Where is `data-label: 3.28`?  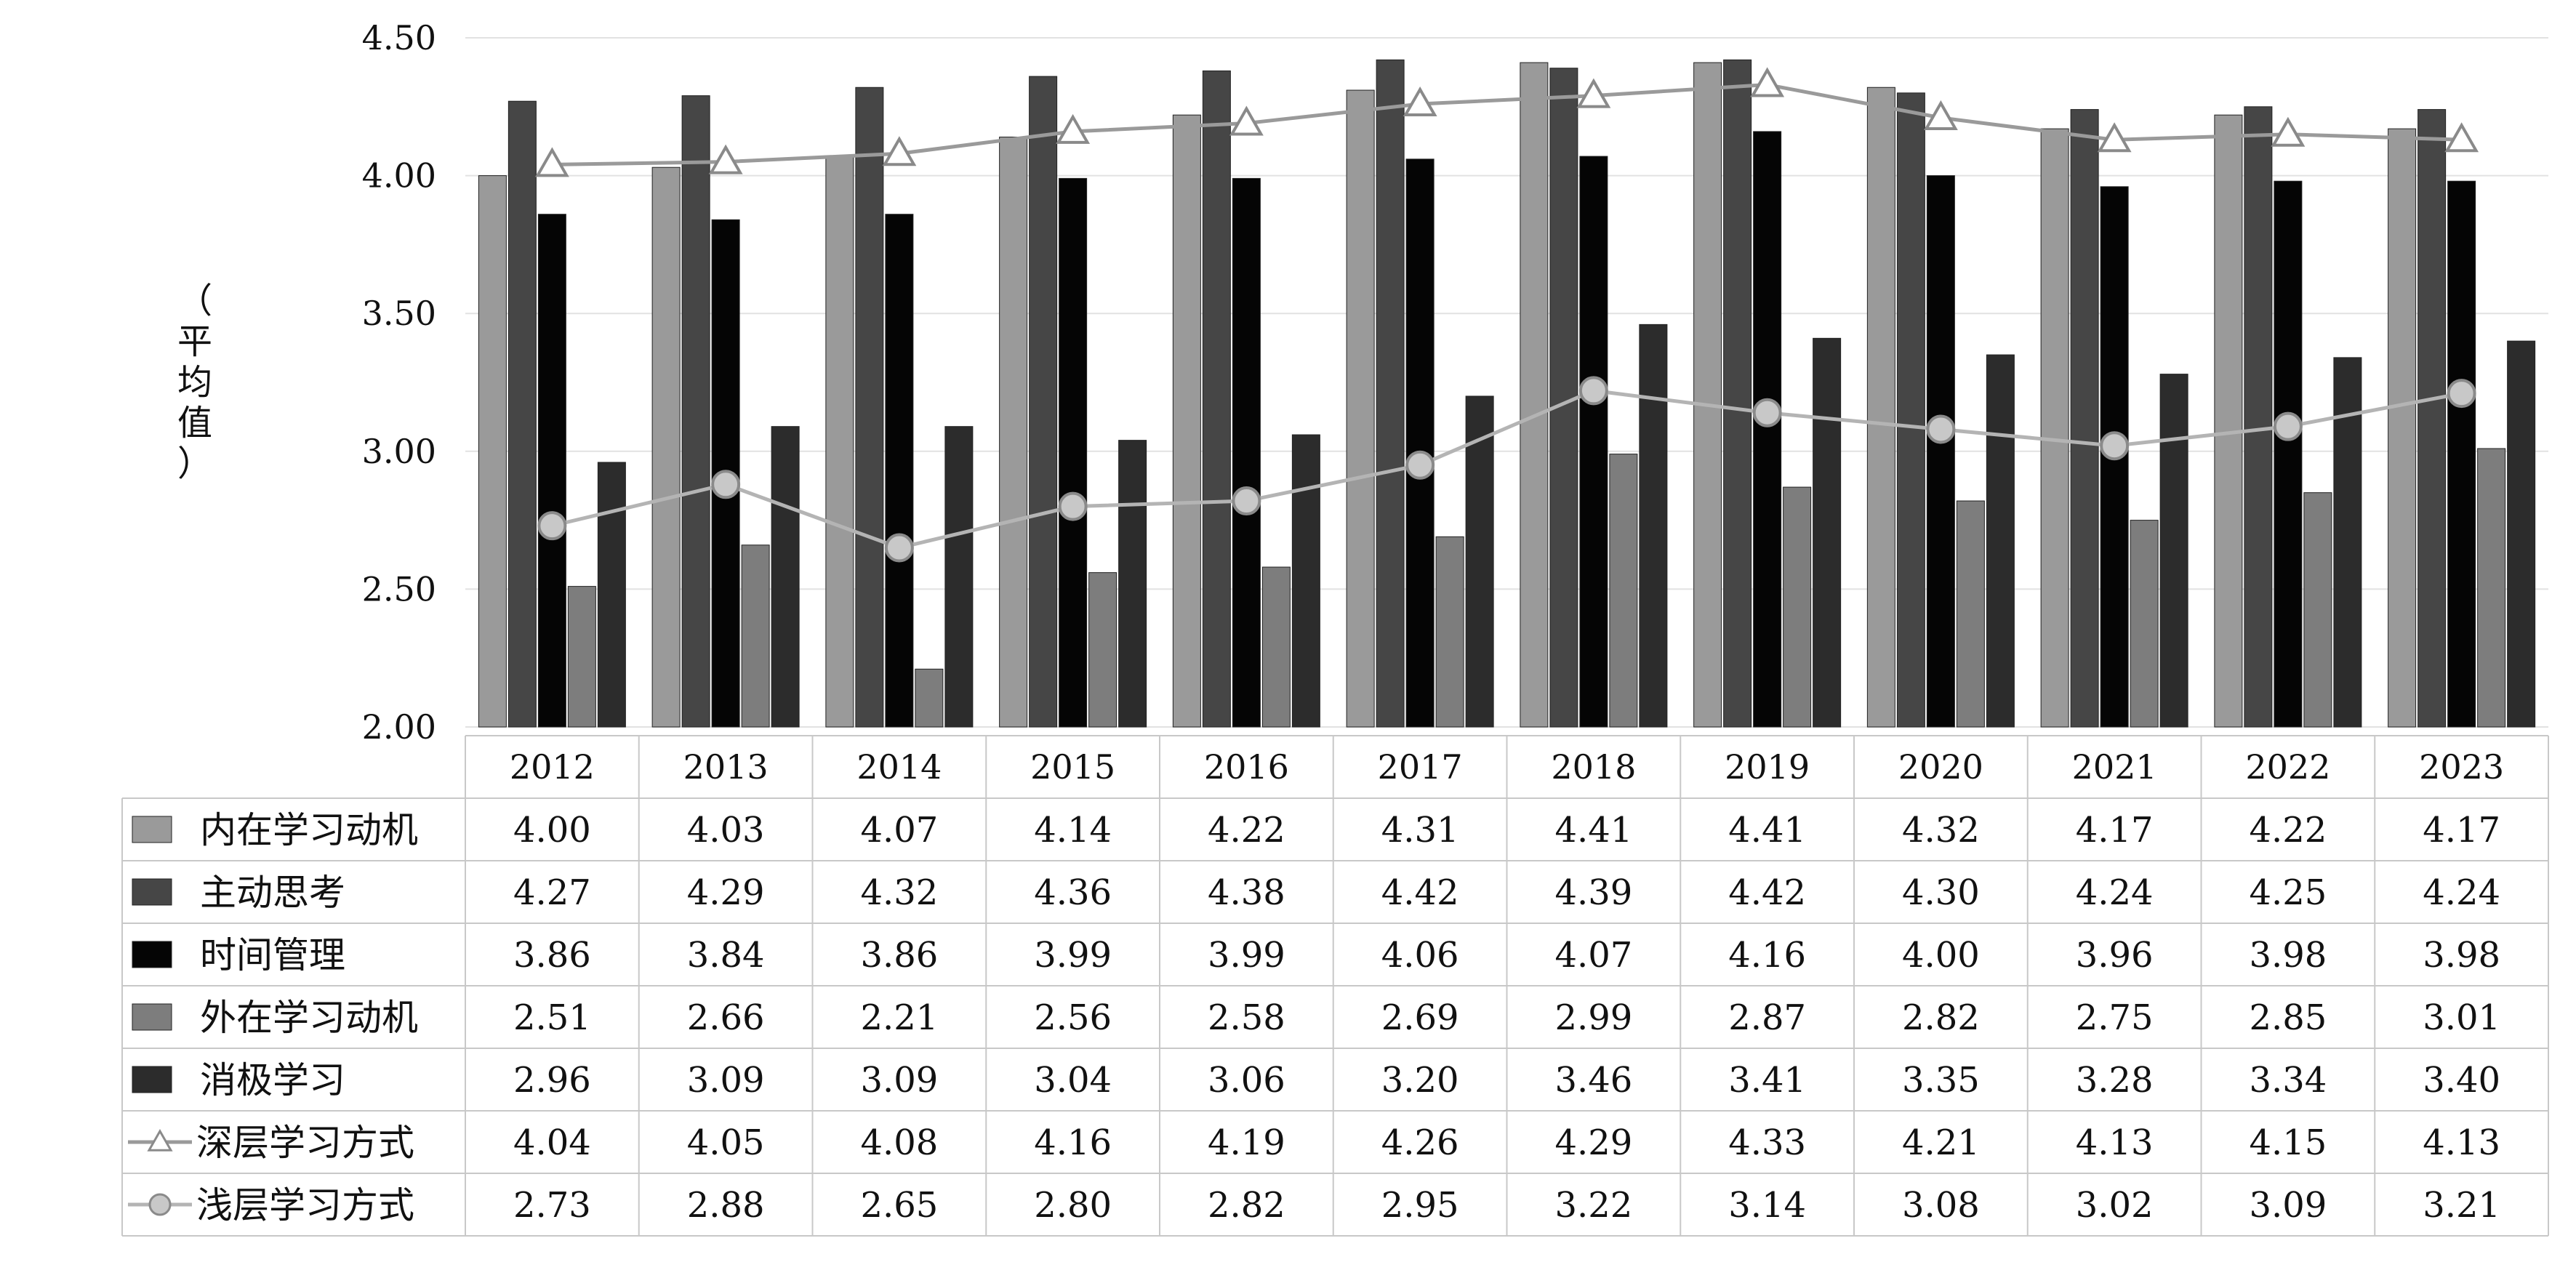
data-label: 3.28 is located at coordinates (2115, 1081).